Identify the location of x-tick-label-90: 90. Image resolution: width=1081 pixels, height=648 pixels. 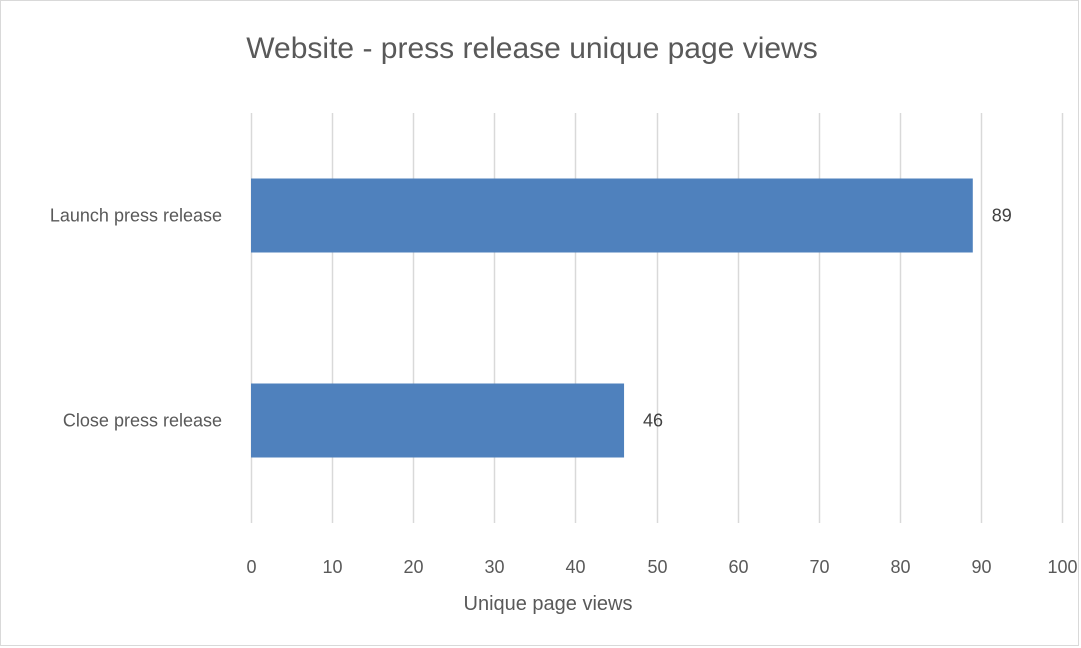
(981, 567).